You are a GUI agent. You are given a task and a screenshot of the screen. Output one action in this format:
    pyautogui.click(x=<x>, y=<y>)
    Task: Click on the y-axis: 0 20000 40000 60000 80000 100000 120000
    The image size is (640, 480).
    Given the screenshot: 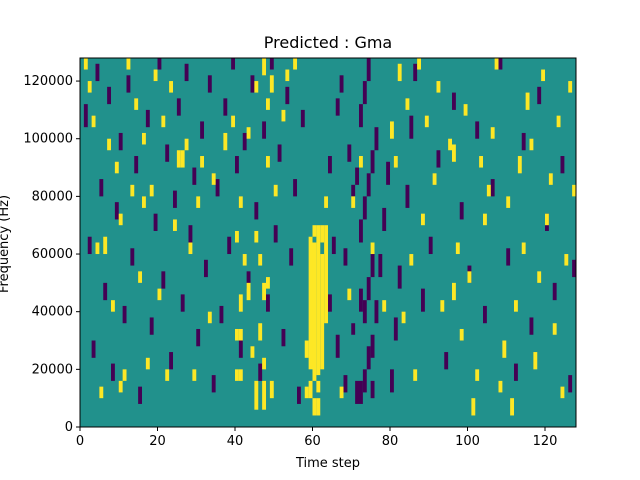 What is the action you would take?
    pyautogui.click(x=51, y=254)
    